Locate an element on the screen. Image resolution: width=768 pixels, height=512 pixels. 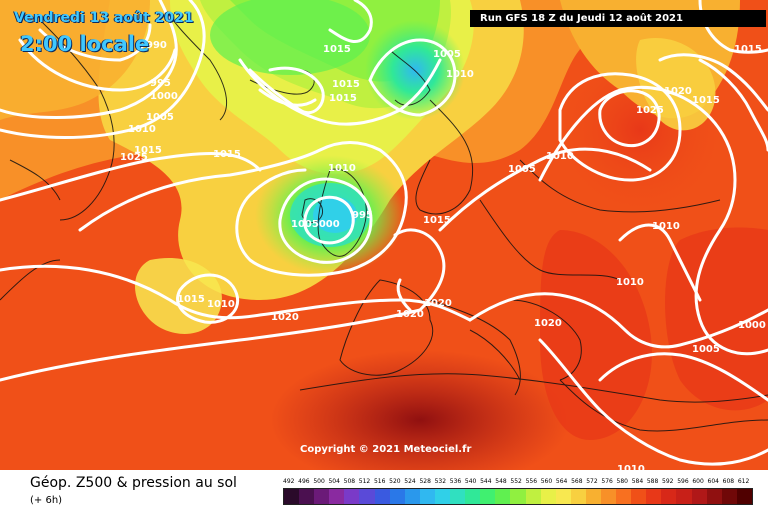
color-scale-label: 588 is located at coordinates (652, 481).